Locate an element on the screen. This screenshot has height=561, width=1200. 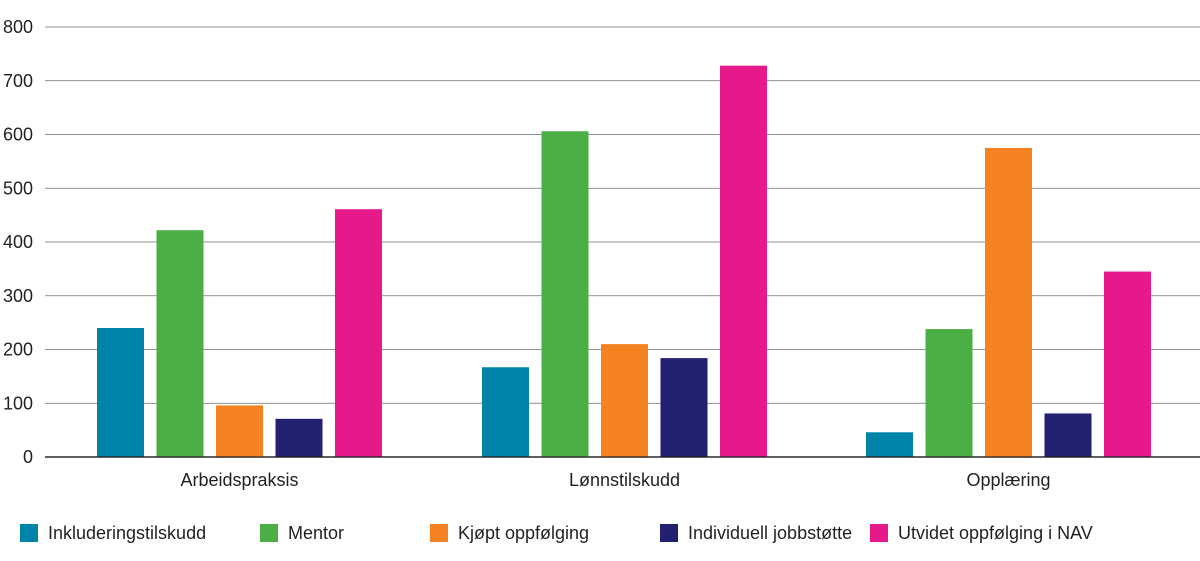
legend-item: Mentor is located at coordinates (302, 533).